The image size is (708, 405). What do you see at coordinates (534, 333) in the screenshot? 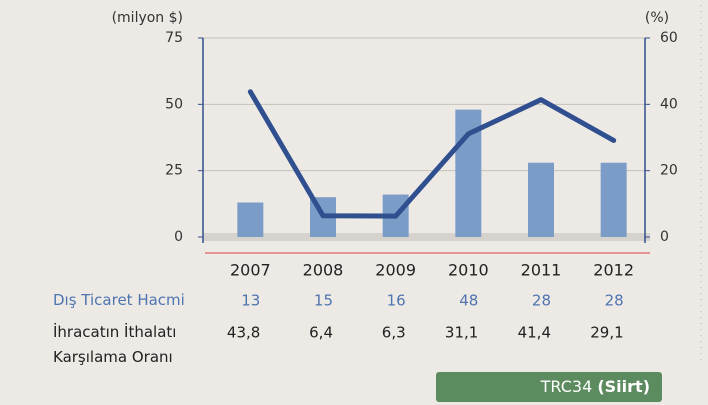
I see `table-value: 41,4` at bounding box center [534, 333].